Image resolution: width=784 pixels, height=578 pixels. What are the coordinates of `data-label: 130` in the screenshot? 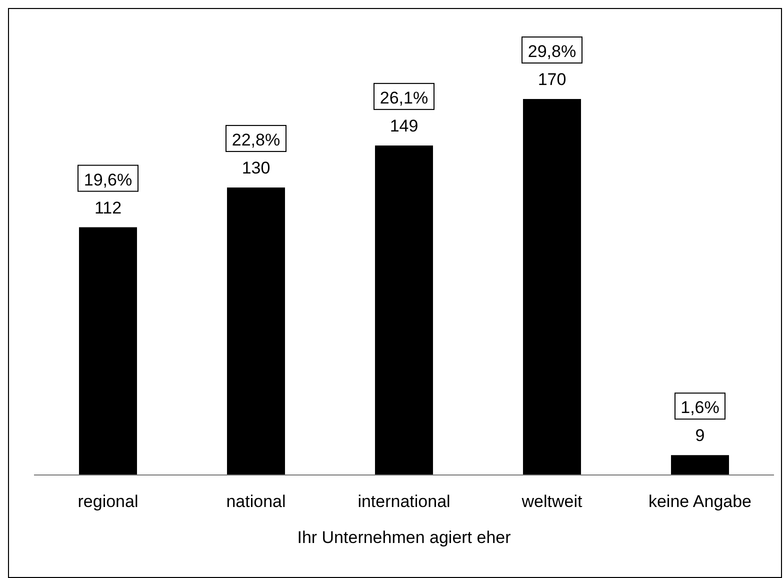 It's located at (256, 168).